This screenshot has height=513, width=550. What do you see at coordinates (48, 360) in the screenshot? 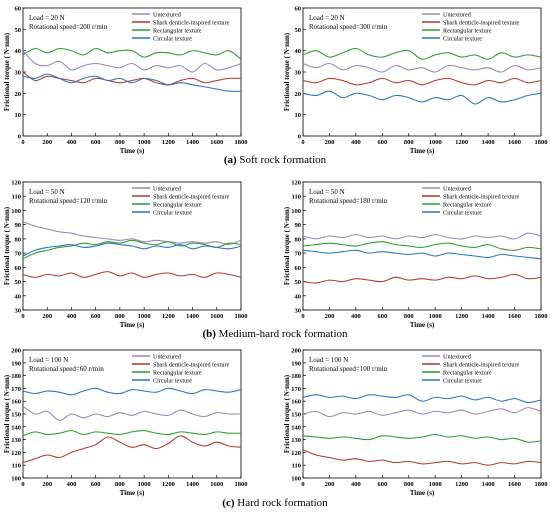
I see `condition-annotation: Load = 100 N` at bounding box center [48, 360].